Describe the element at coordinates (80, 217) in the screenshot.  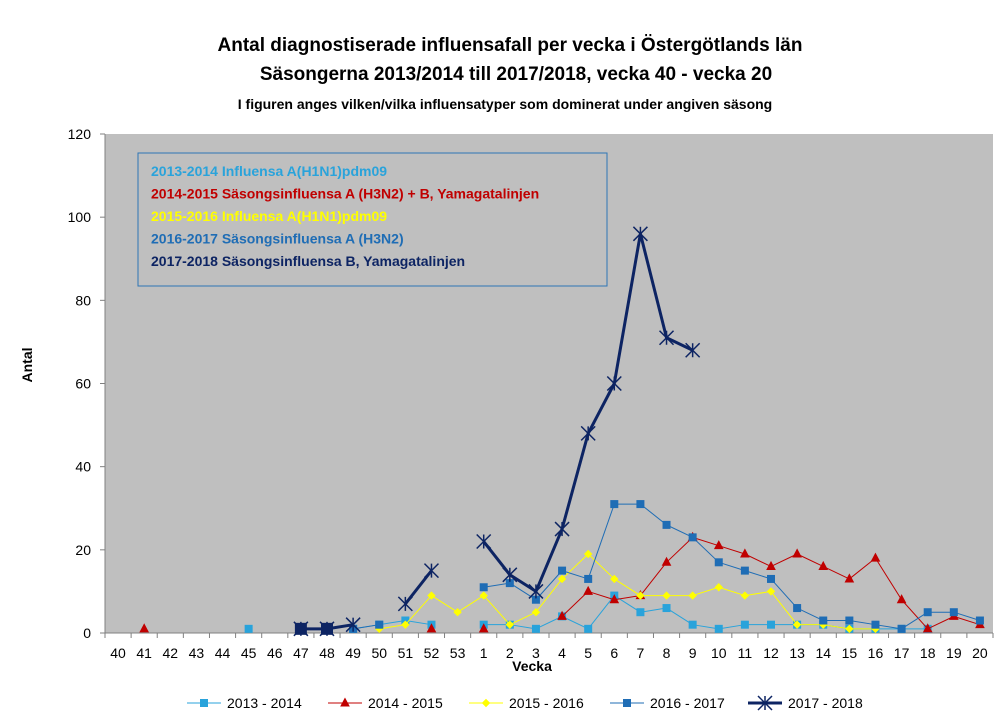
I see `y-tick-label: 100` at that location.